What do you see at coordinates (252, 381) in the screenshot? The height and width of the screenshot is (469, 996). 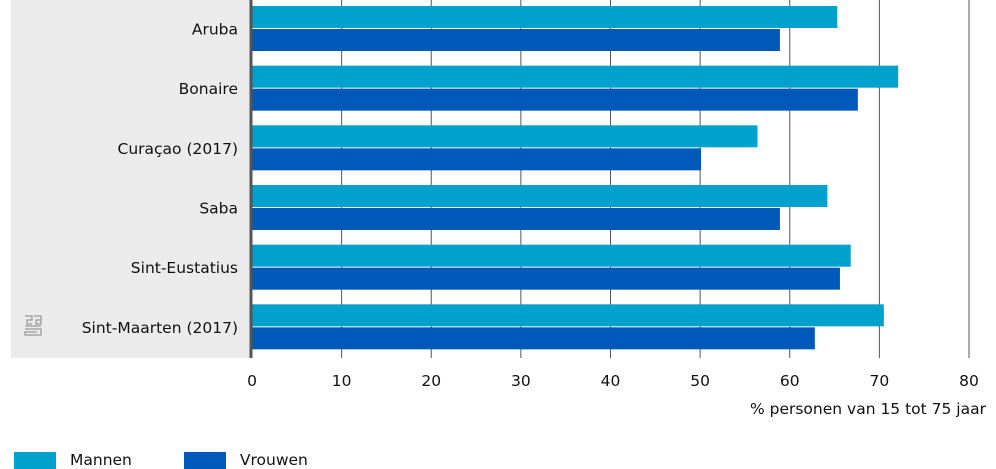 I see `x-tick-label: 0` at bounding box center [252, 381].